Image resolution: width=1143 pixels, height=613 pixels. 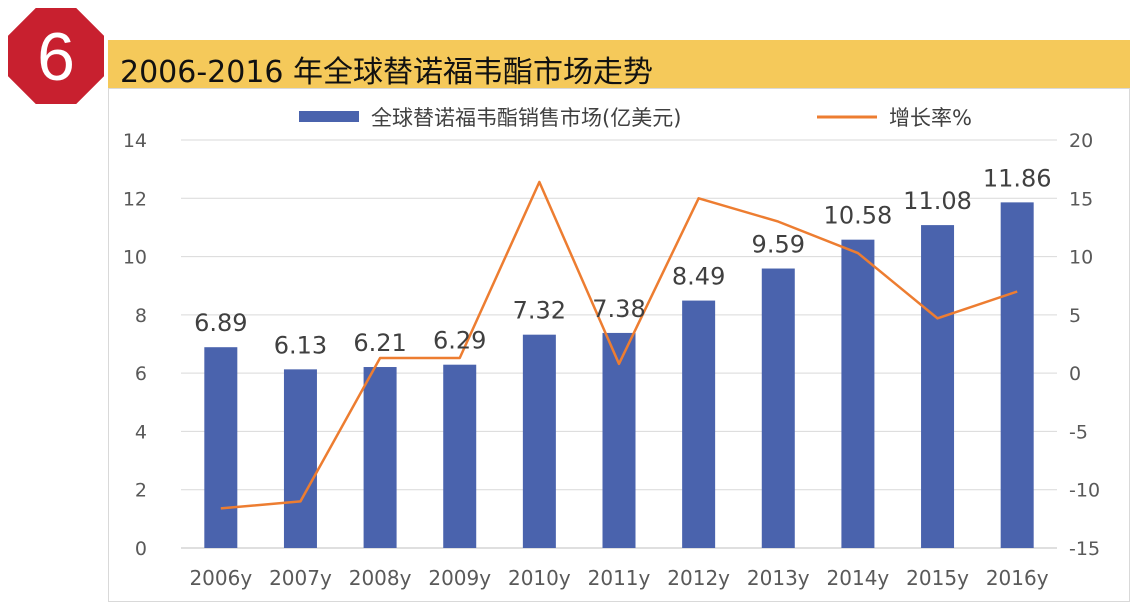 What do you see at coordinates (1075, 316) in the screenshot?
I see `y-right-tick-label: 5` at bounding box center [1075, 316].